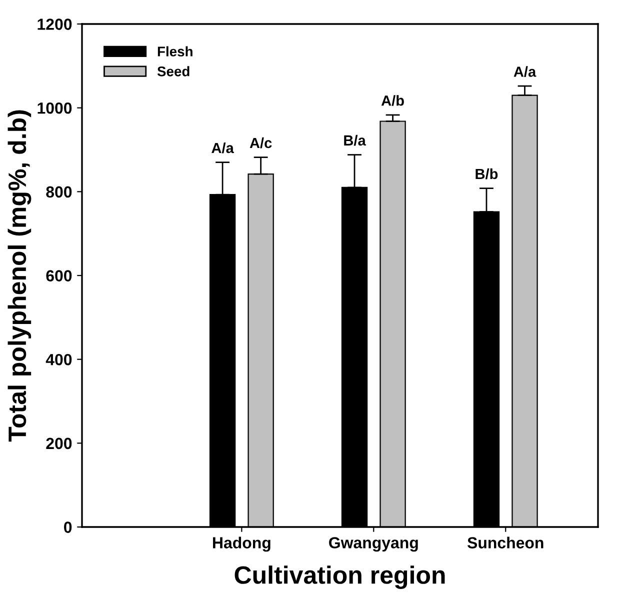 The image size is (623, 604). I want to click on x-tick-label: Gwangyang, so click(373, 544).